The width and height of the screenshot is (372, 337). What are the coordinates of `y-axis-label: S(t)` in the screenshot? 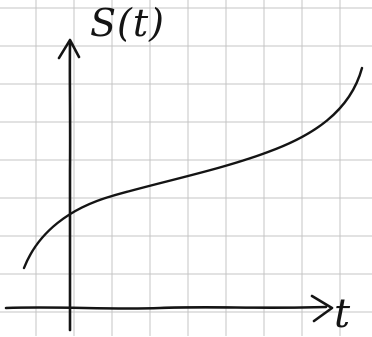 It's located at (127, 23).